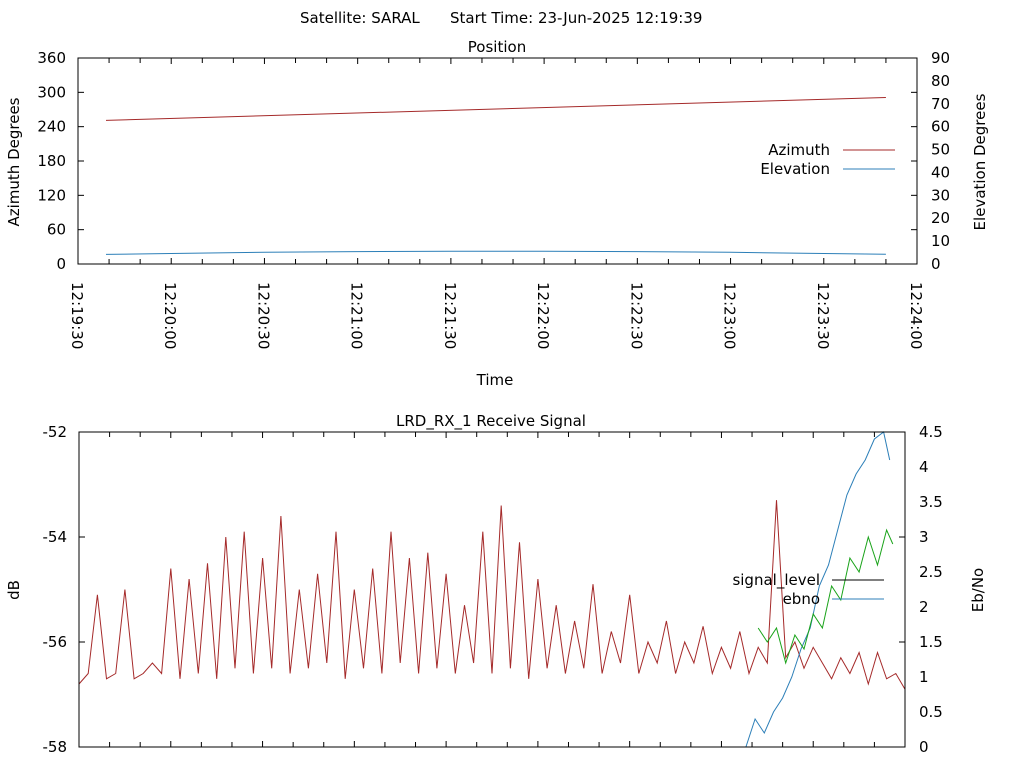 This screenshot has width=1024, height=768. What do you see at coordinates (450, 315) in the screenshot?
I see `x-tick-label: 12:21:30` at bounding box center [450, 315].